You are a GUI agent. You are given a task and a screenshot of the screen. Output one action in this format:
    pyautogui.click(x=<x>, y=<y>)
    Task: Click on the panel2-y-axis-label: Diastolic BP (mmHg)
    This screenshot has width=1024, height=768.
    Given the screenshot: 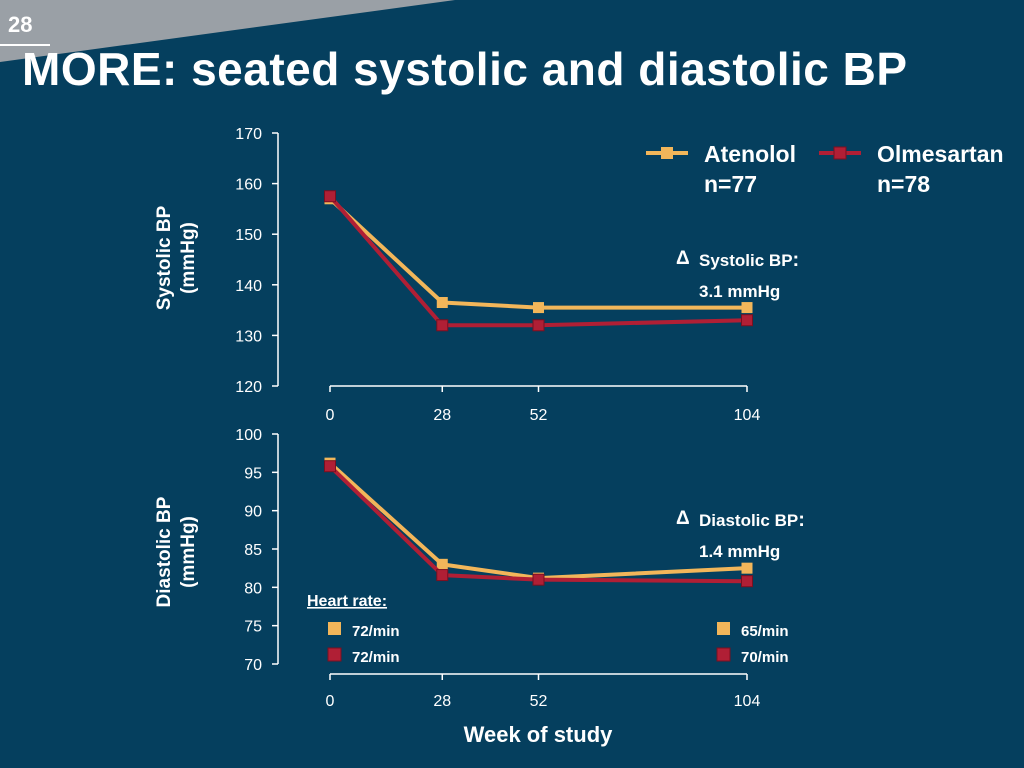 What is the action you would take?
    pyautogui.click(x=176, y=551)
    